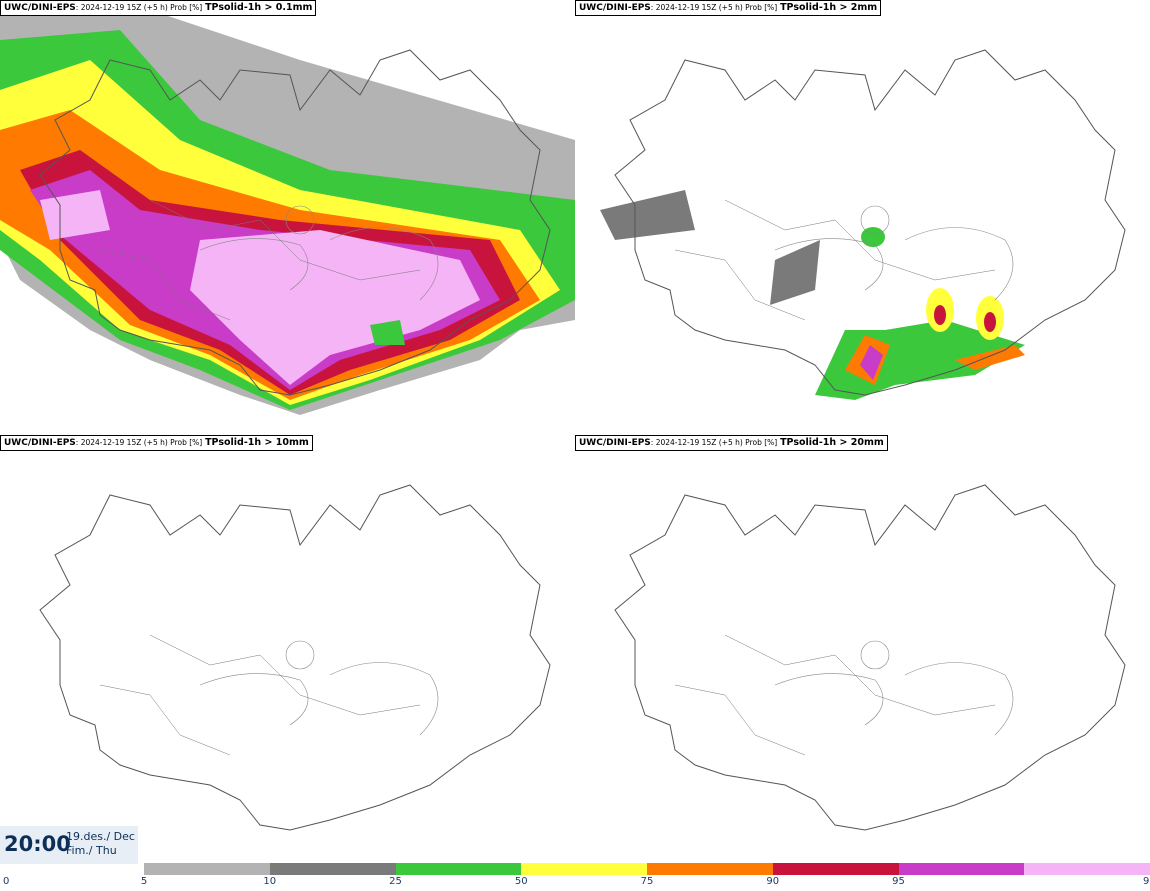  What do you see at coordinates (1146, 881) in the screenshot?
I see `colorbar-tick-label: 99` at bounding box center [1146, 881].